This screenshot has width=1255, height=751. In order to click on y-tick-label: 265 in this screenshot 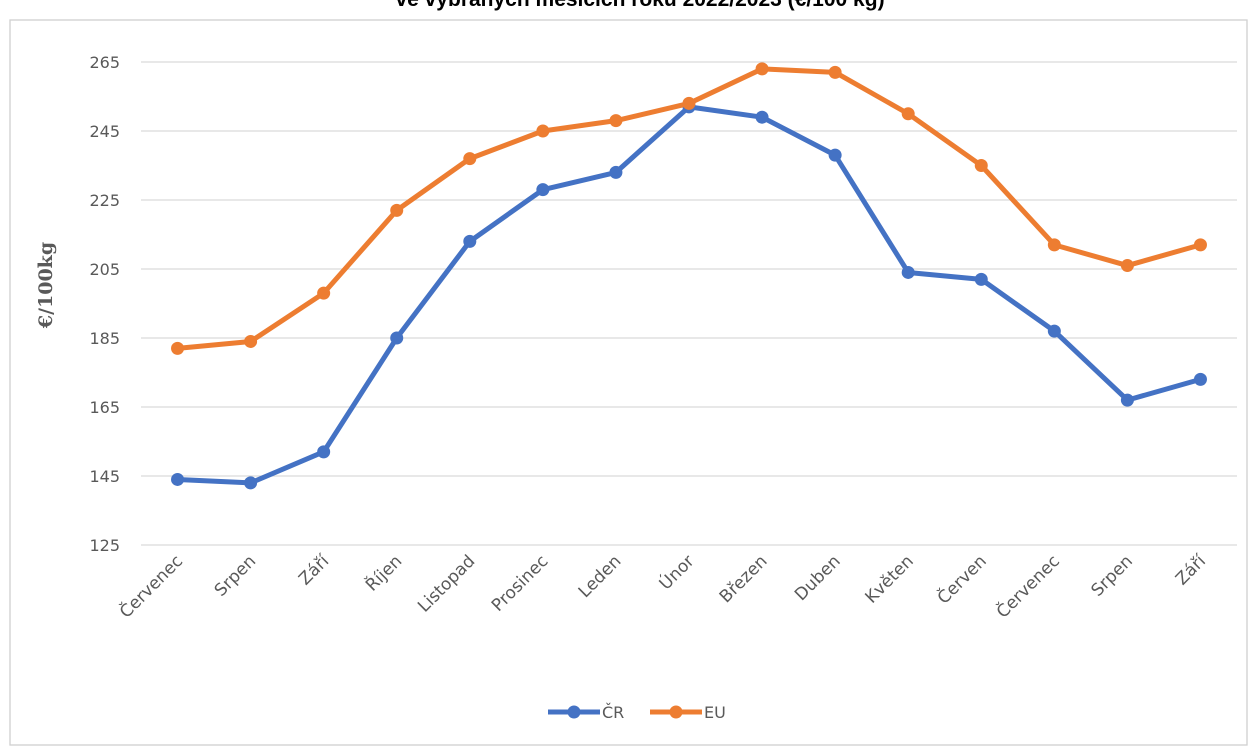, I will do `click(104, 62)`.